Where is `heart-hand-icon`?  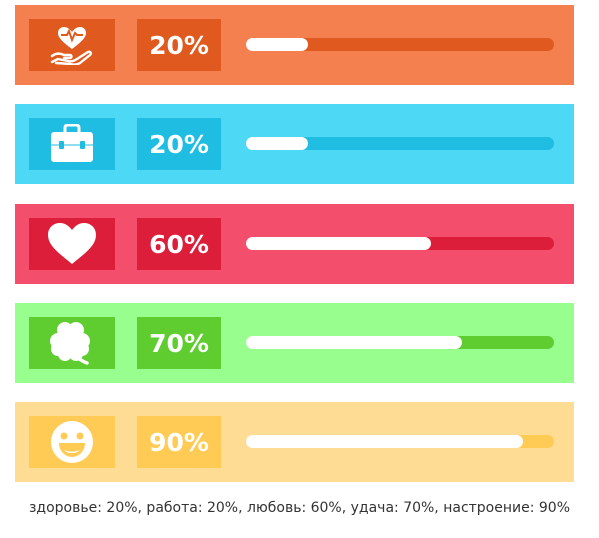
heart-hand-icon is located at coordinates (72, 45).